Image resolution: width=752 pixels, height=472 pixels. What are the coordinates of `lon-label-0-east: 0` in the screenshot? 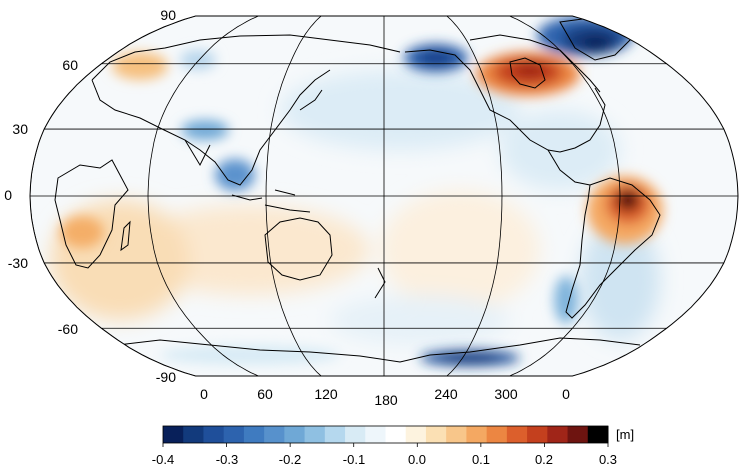 It's located at (566, 394).